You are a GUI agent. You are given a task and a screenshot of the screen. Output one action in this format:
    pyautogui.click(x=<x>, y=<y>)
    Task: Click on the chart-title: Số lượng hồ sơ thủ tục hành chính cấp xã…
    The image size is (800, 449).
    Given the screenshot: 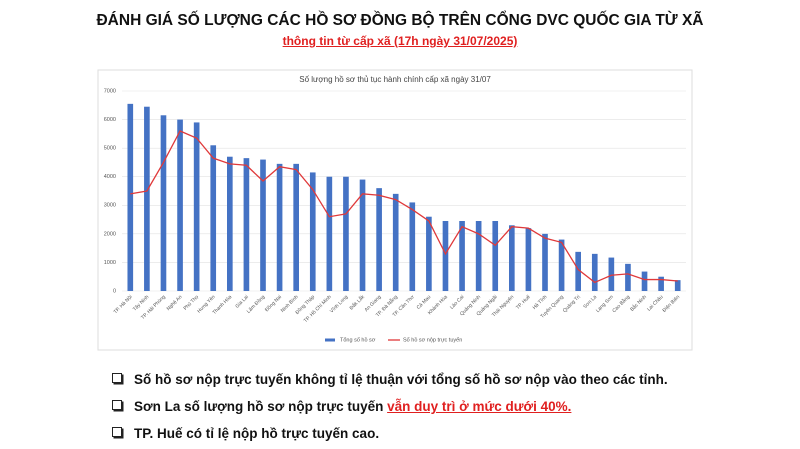 What is the action you would take?
    pyautogui.click(x=395, y=79)
    